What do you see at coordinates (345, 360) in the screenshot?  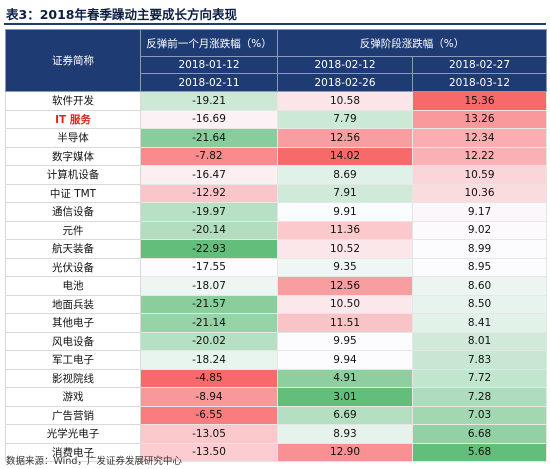 I see `value-cell-period-2: 9.94` at bounding box center [345, 360].